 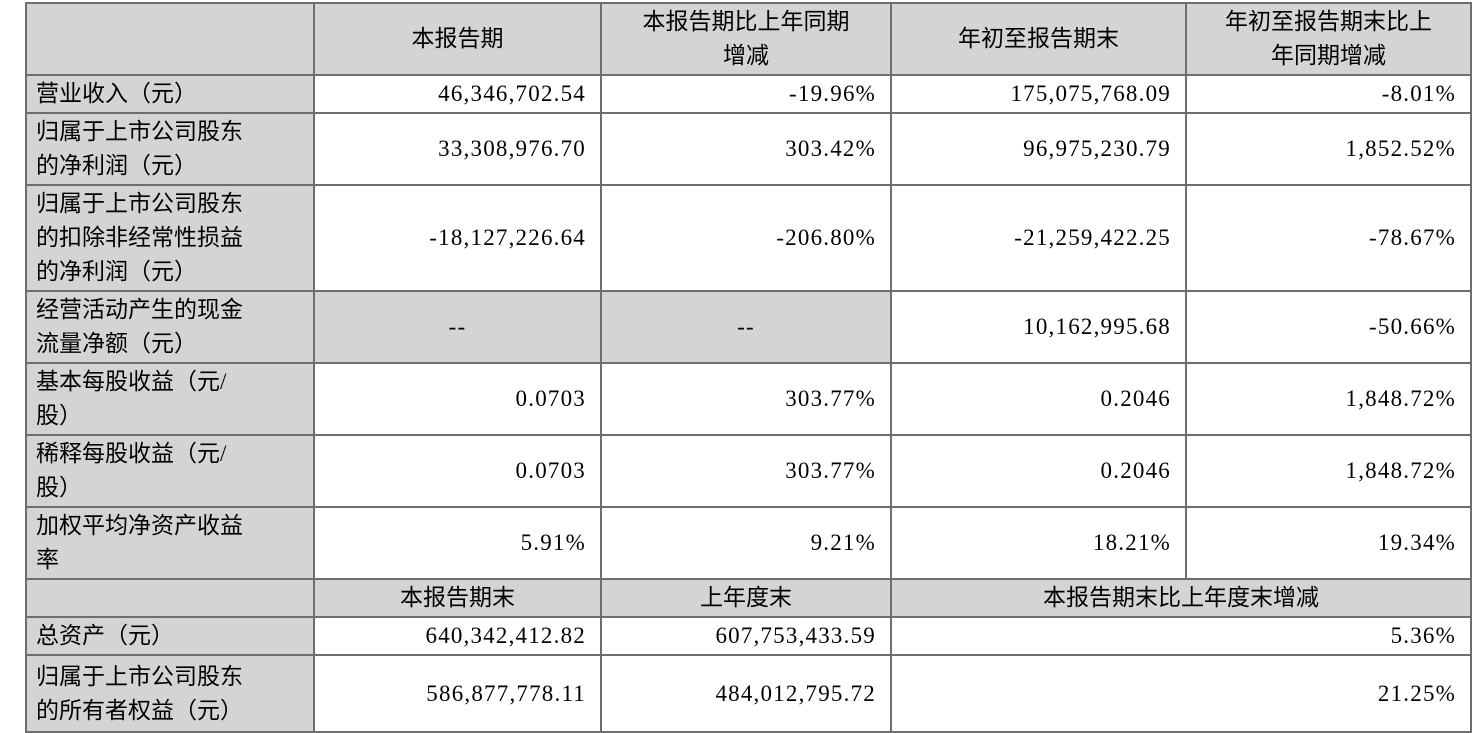 I want to click on row-label-cell: 稀释每股收益（元/ 股）, so click(x=170, y=471).